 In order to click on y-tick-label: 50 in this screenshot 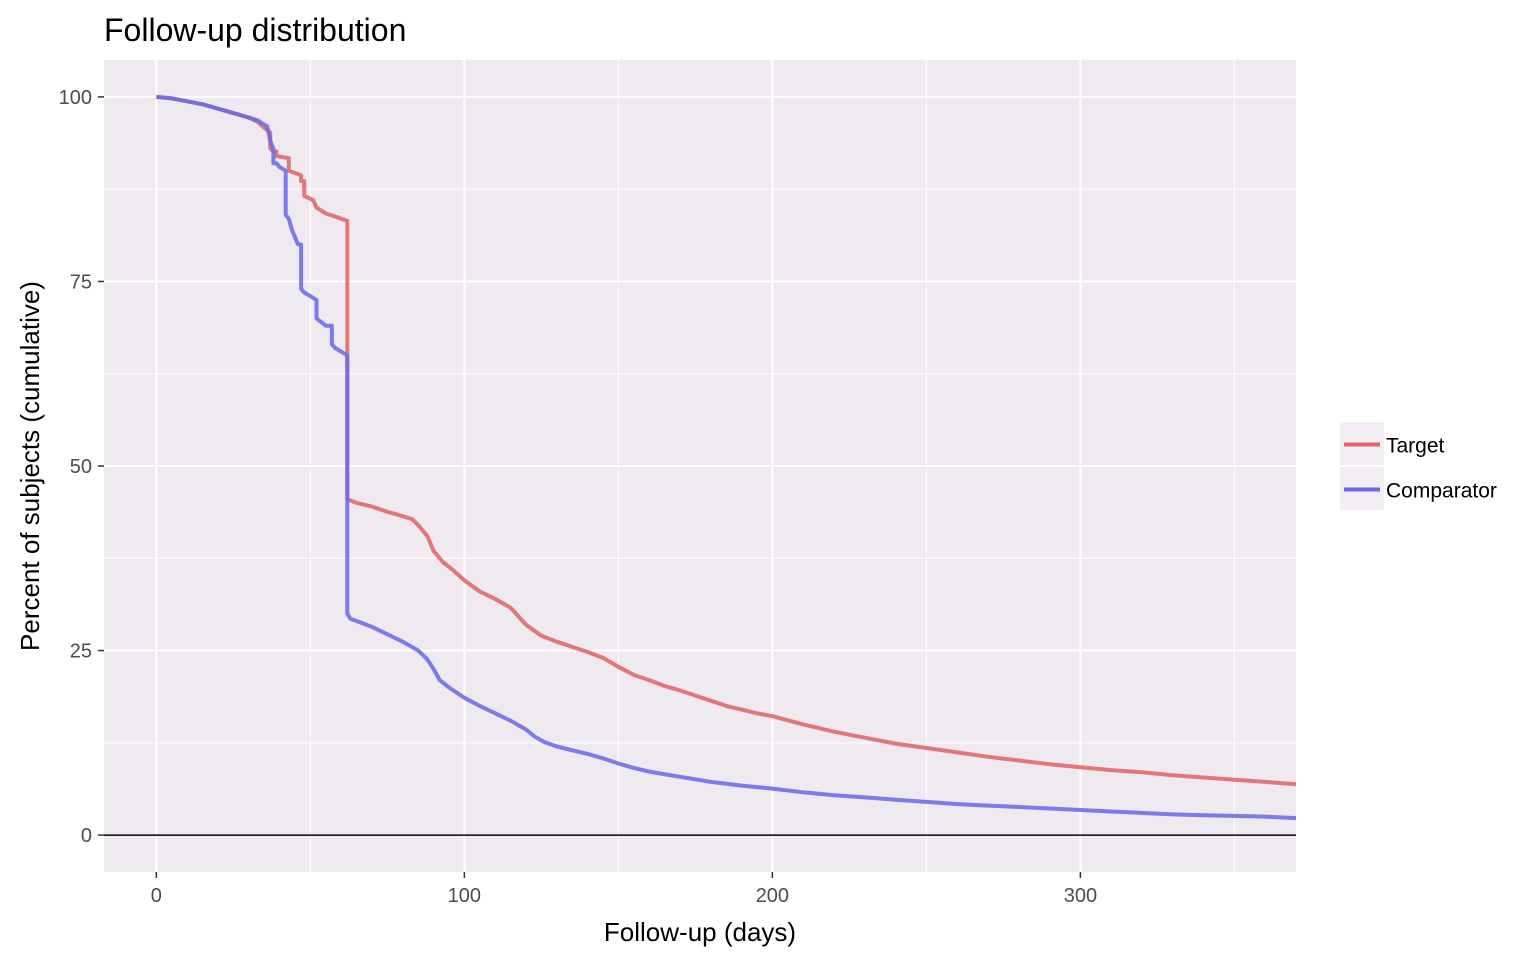, I will do `click(81, 467)`.